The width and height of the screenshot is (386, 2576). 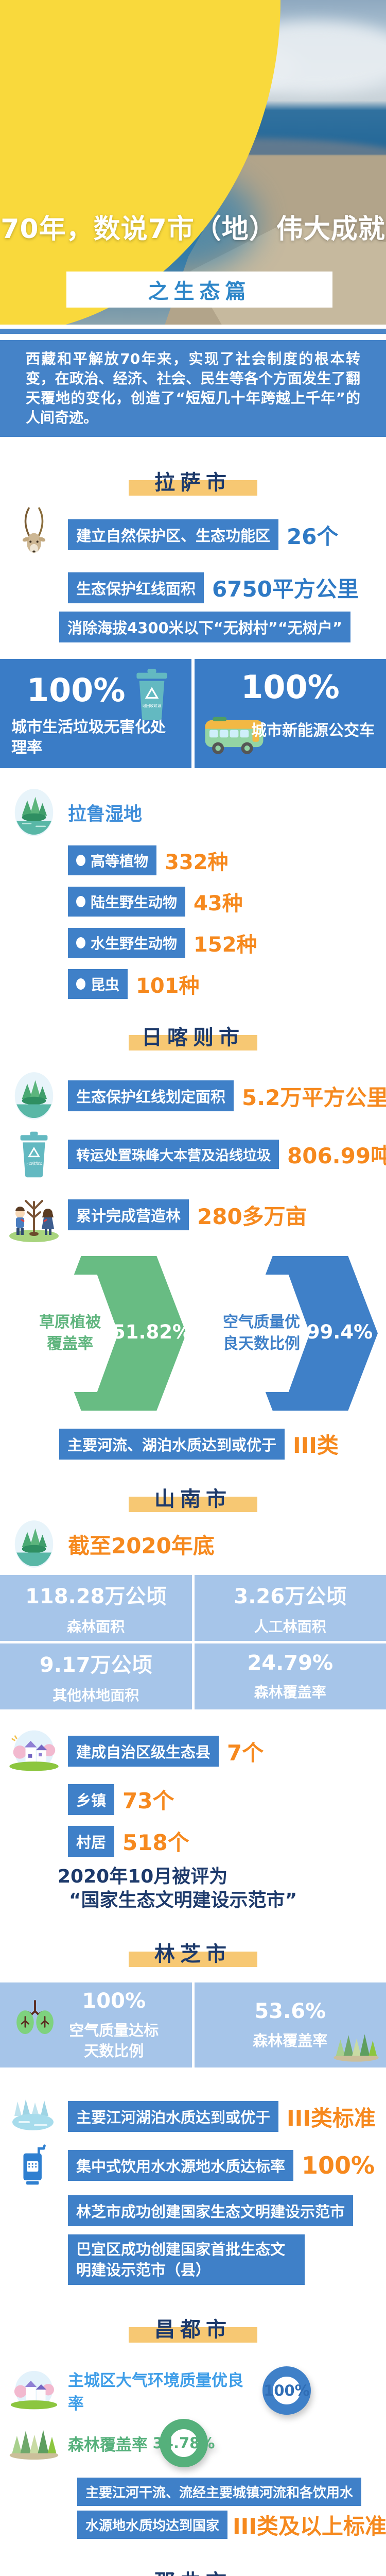 I want to click on section-header-changdu: 昌都市, so click(x=193, y=2328).